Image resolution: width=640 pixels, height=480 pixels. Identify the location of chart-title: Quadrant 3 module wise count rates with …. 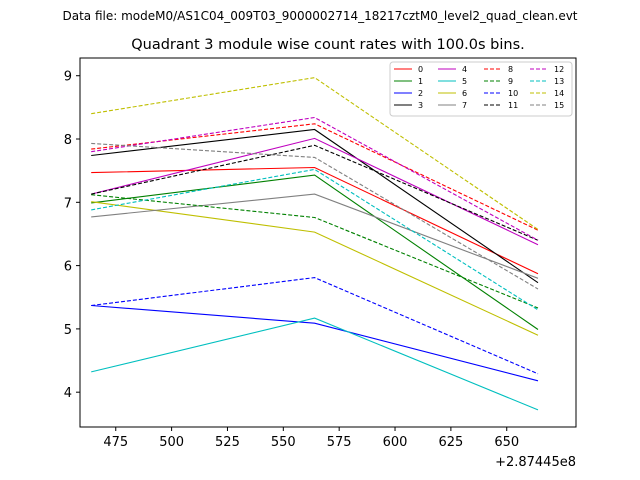
(328, 45).